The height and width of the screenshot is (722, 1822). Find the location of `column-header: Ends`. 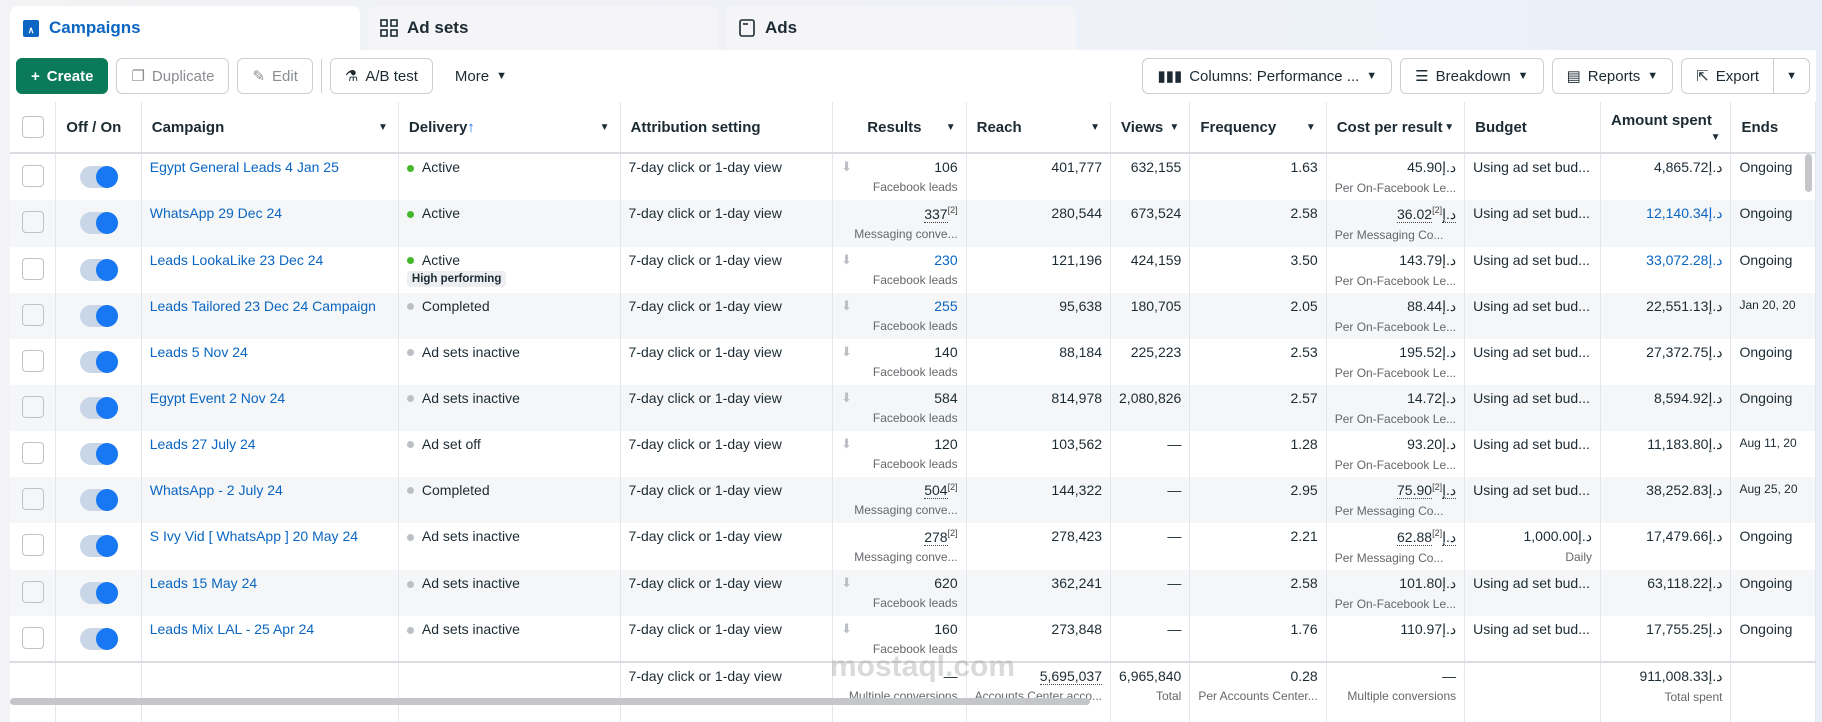

column-header: Ends is located at coordinates (1773, 128).